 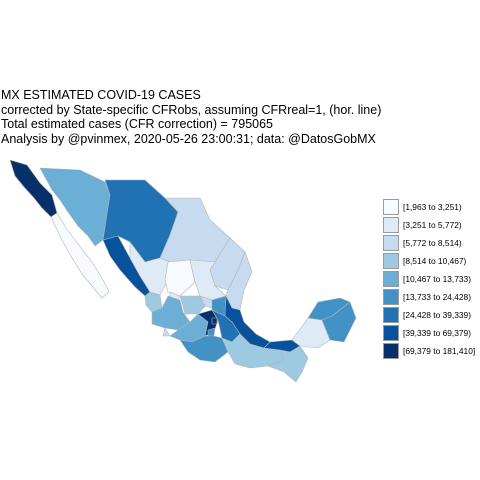 I want to click on legend-item: [1,963 to 3,251), so click(x=429, y=207).